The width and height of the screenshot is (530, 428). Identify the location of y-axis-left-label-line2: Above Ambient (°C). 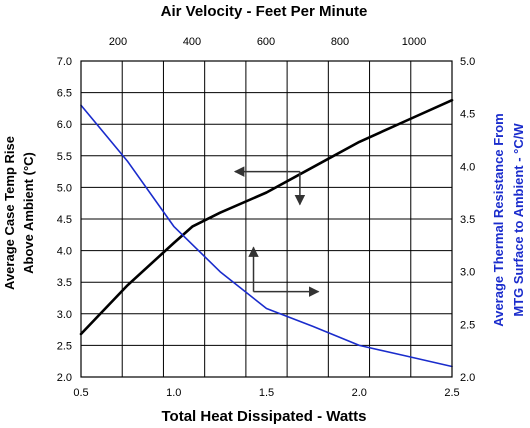
(28, 213).